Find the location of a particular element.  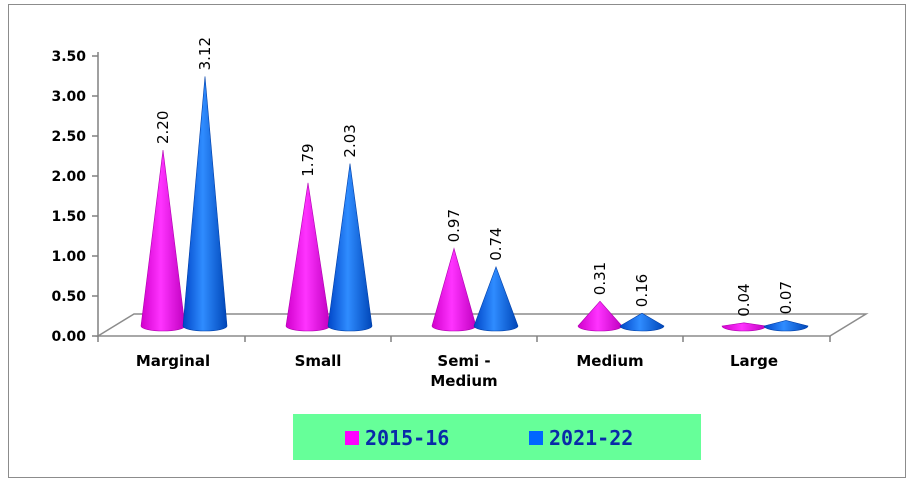

y-tick-label: 1.00 is located at coordinates (68, 257).